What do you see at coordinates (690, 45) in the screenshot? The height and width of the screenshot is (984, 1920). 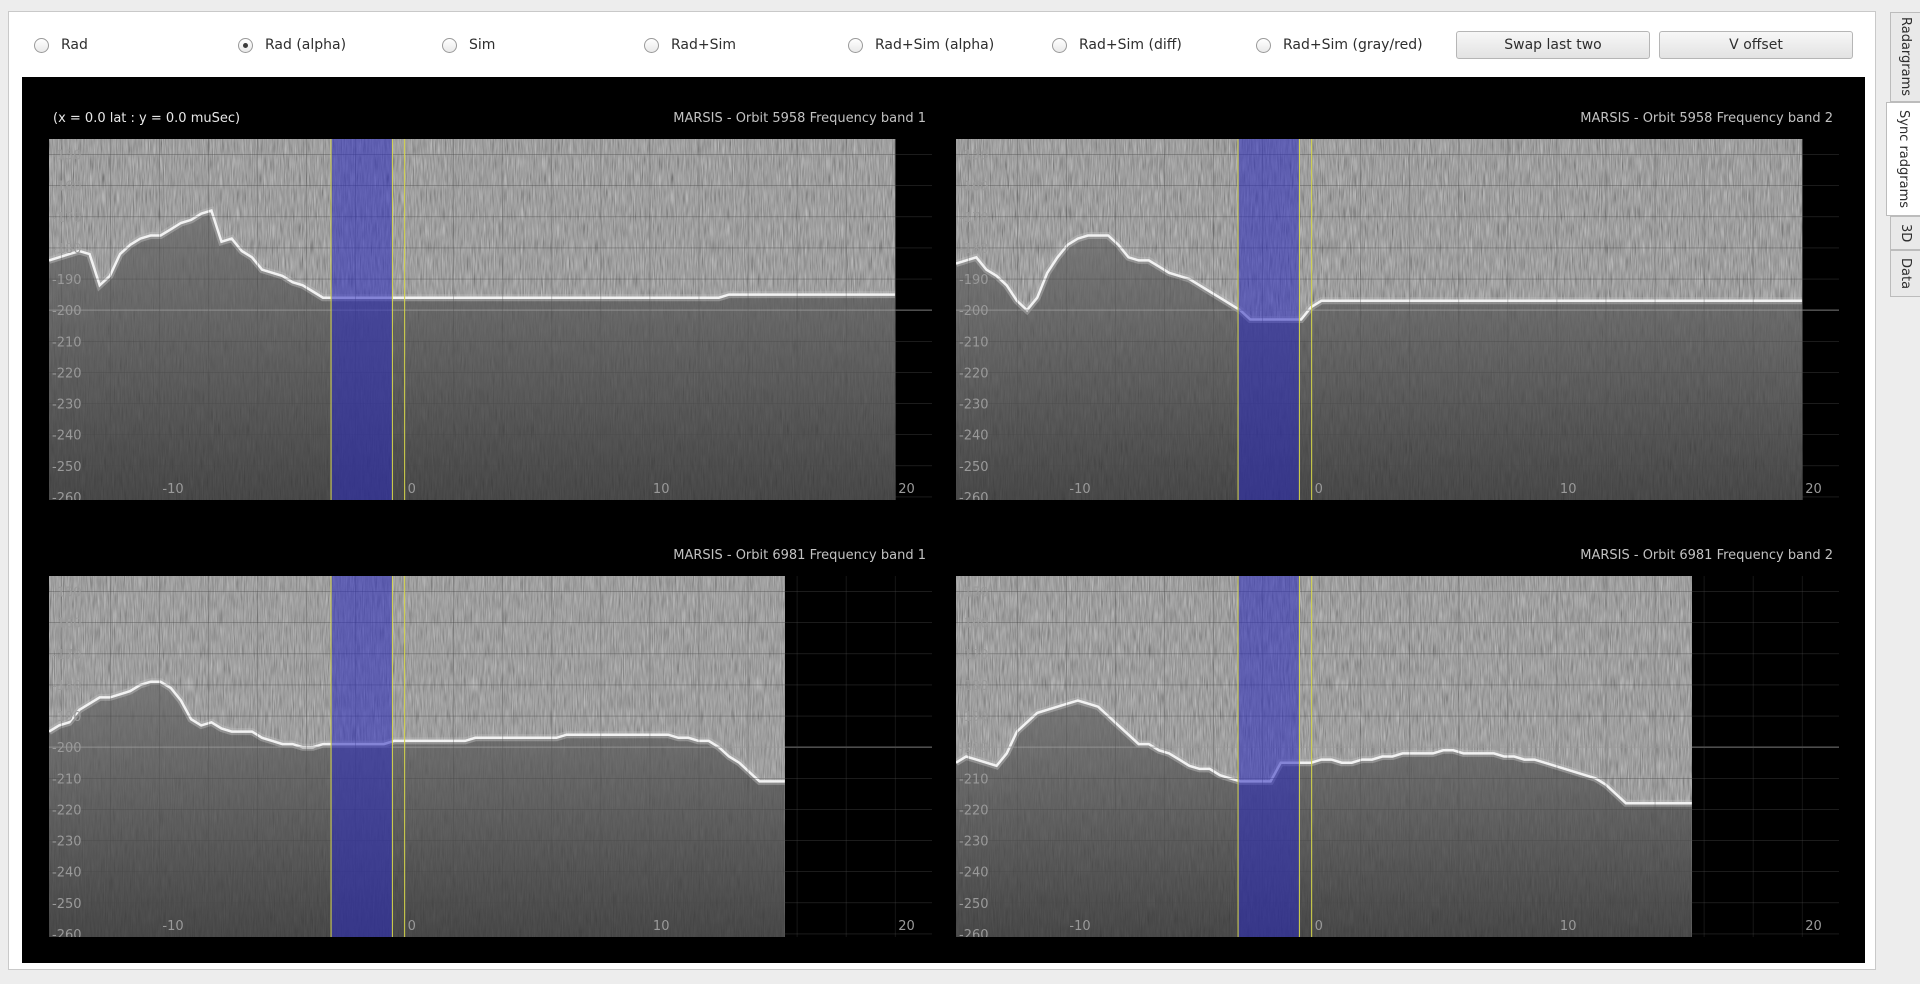 I see `radio-rad-sim: Rad+Sim` at bounding box center [690, 45].